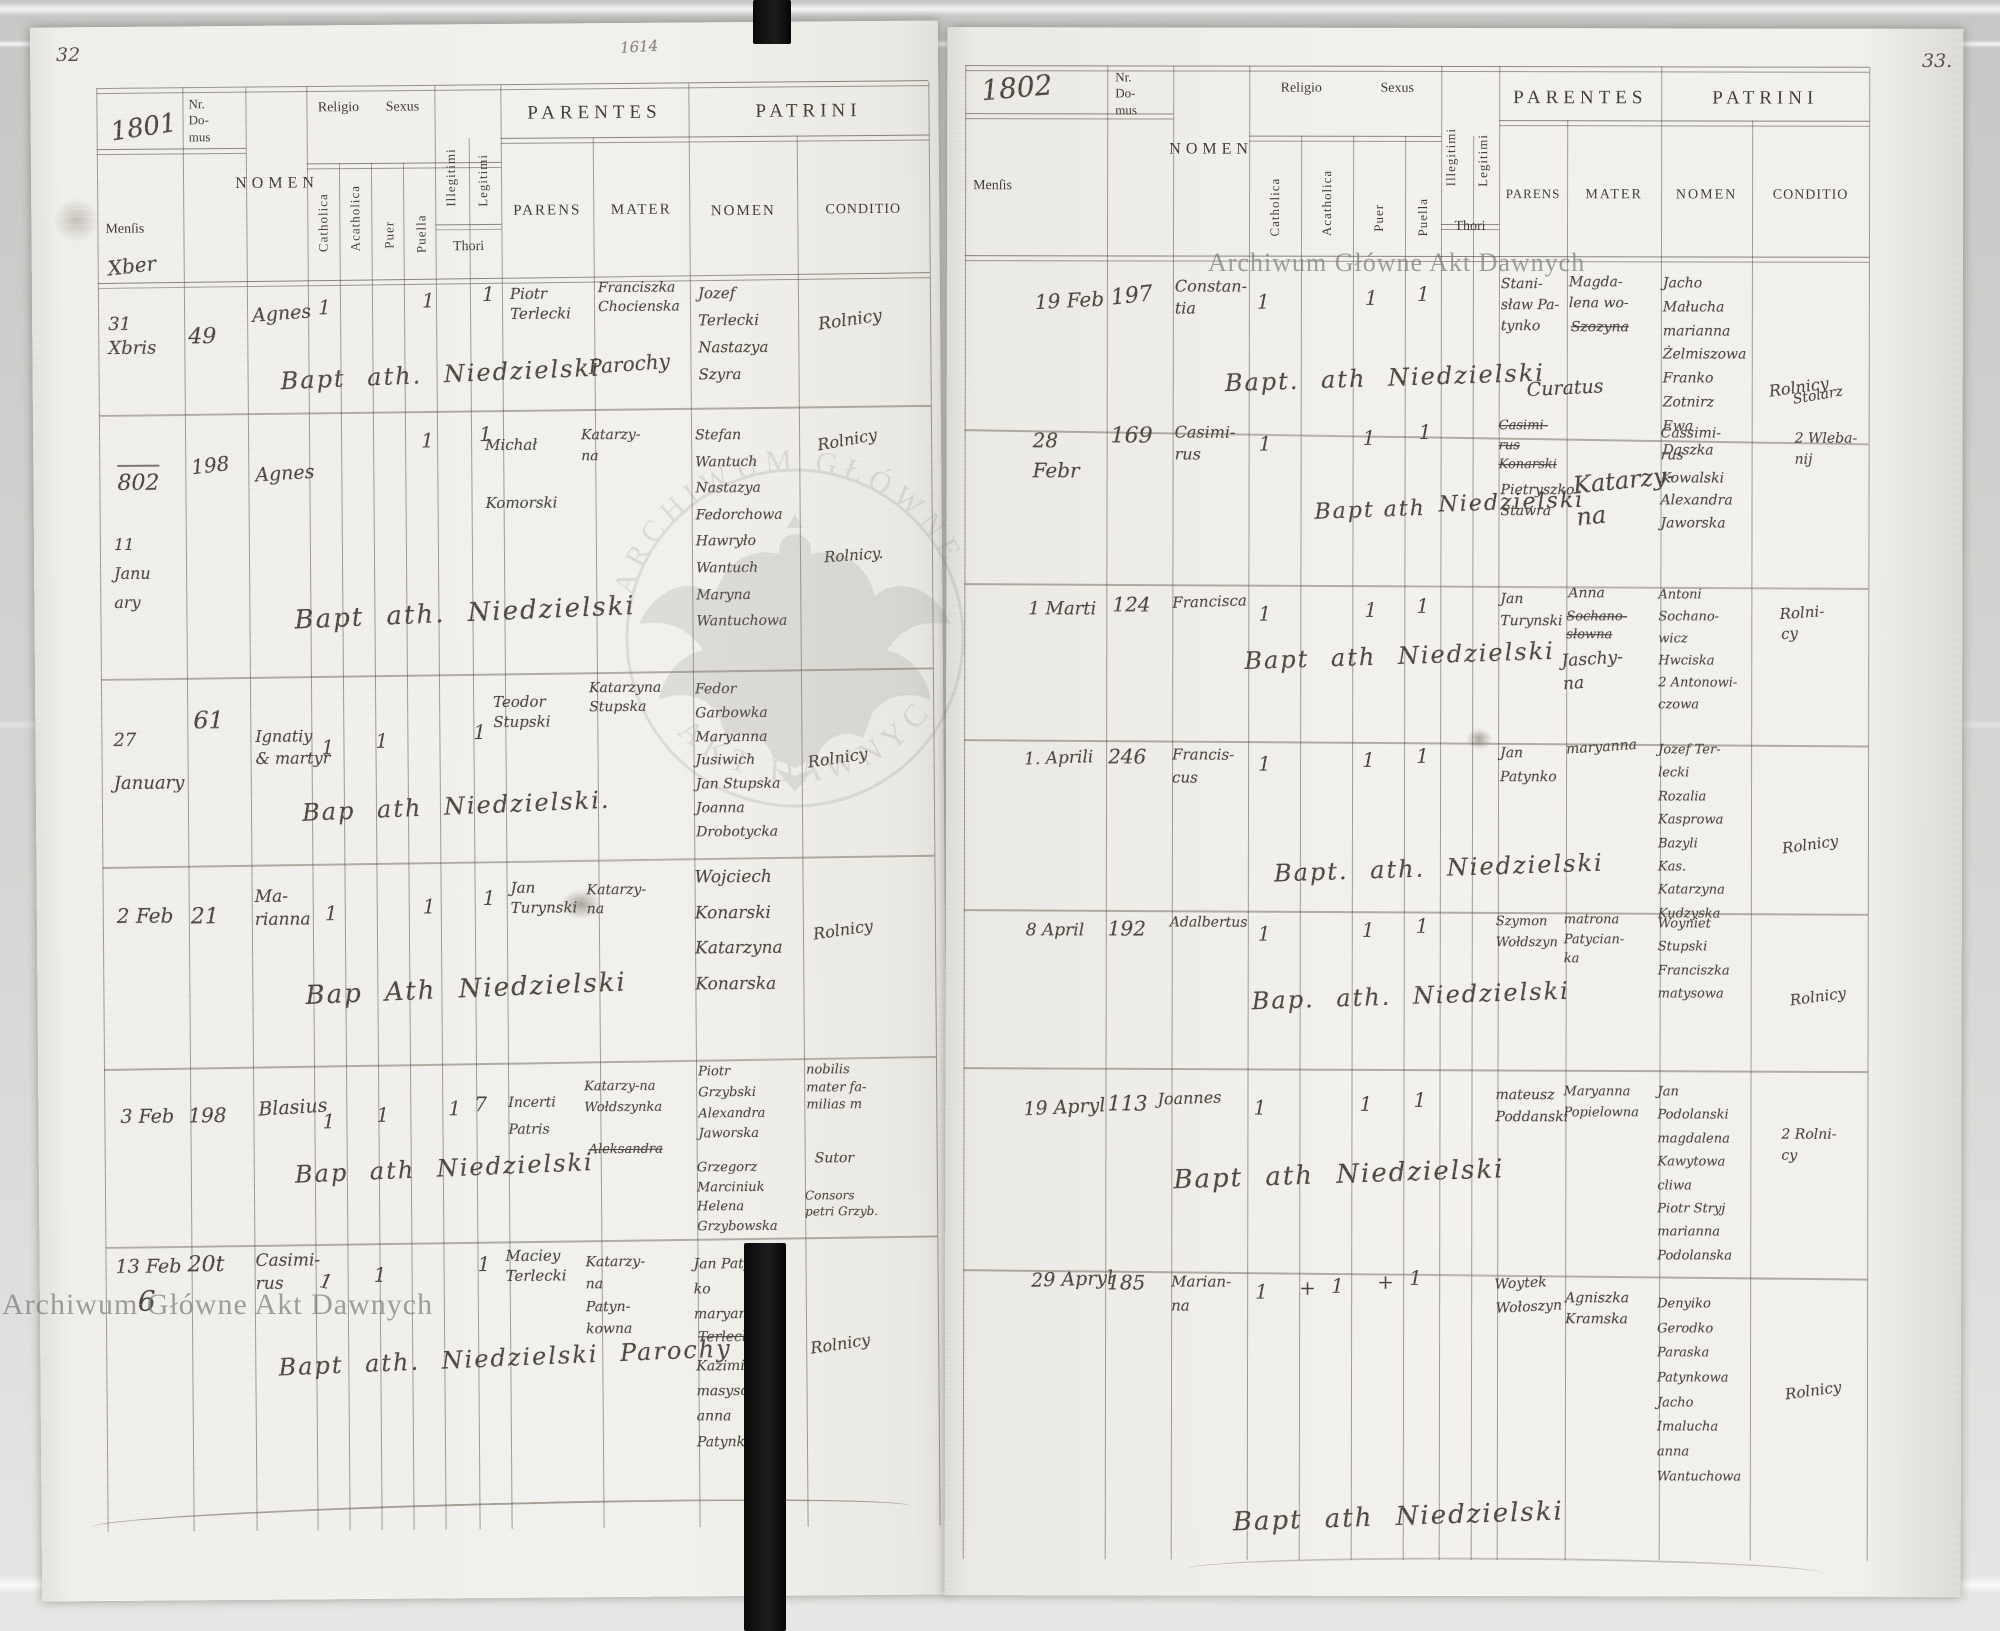 This screenshot has height=1631, width=2000. What do you see at coordinates (456, 806) in the screenshot?
I see `baptism-note: Bap ath Niedzielski.` at bounding box center [456, 806].